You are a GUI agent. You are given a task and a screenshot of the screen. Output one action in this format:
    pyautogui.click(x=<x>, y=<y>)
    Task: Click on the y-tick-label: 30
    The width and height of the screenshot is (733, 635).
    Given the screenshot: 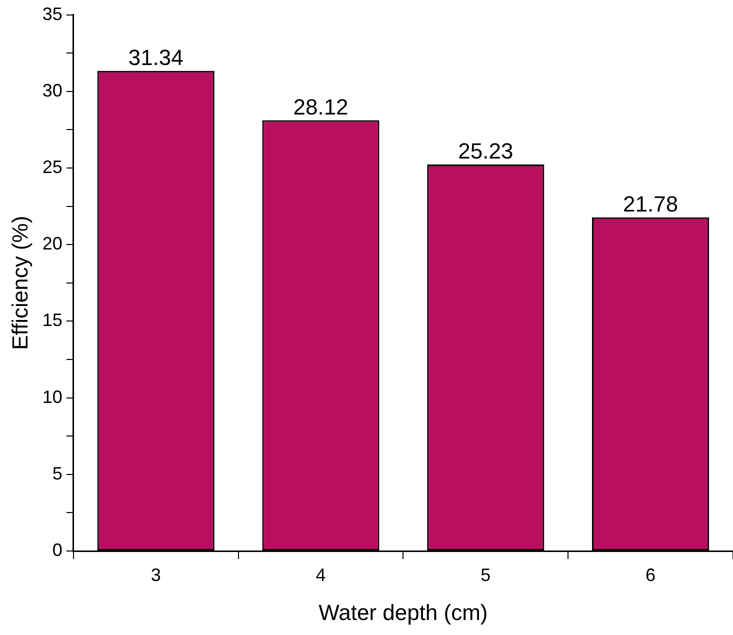 What is the action you would take?
    pyautogui.click(x=52, y=90)
    